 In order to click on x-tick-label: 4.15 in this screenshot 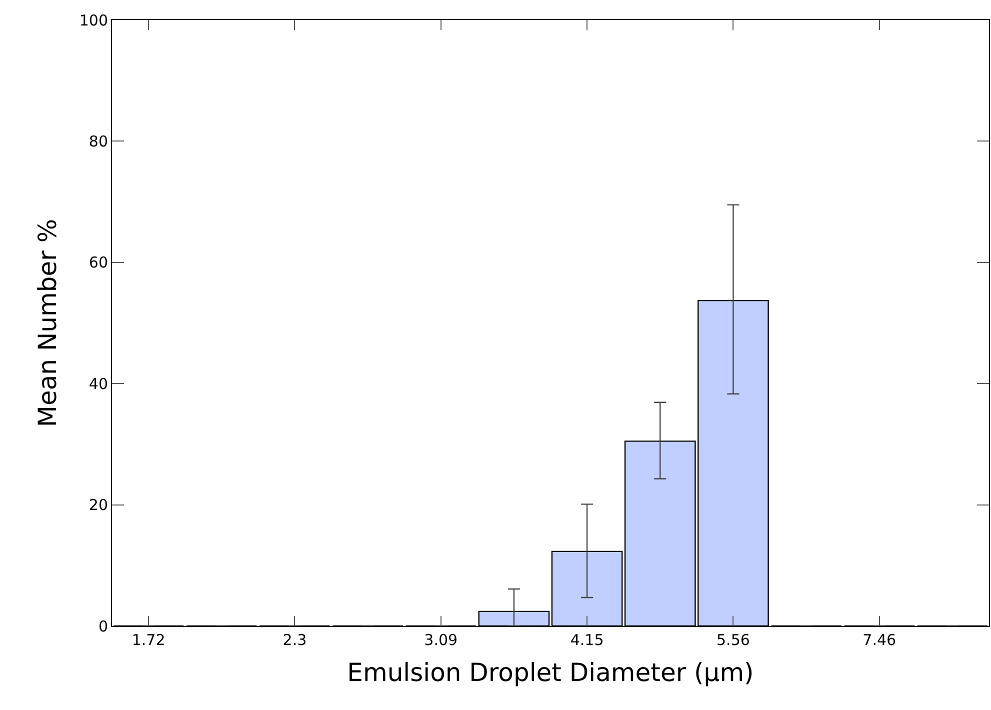, I will do `click(587, 640)`.